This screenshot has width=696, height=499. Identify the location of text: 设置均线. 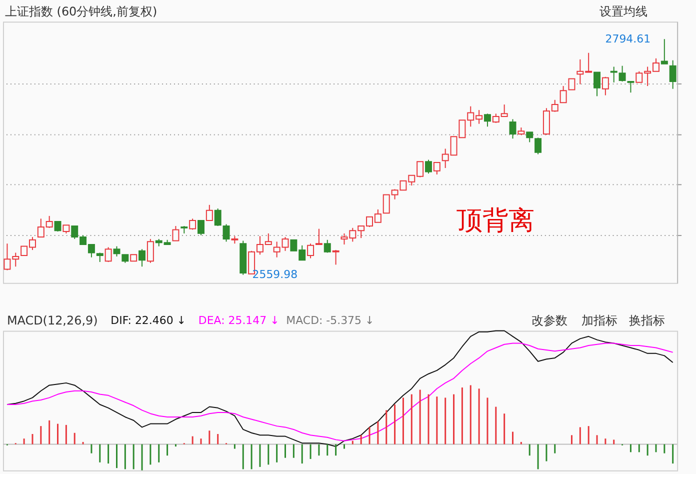
(623, 11).